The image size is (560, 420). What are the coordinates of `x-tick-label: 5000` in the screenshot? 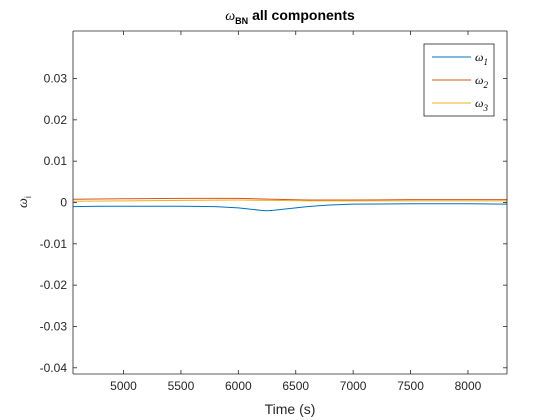 It's located at (123, 386).